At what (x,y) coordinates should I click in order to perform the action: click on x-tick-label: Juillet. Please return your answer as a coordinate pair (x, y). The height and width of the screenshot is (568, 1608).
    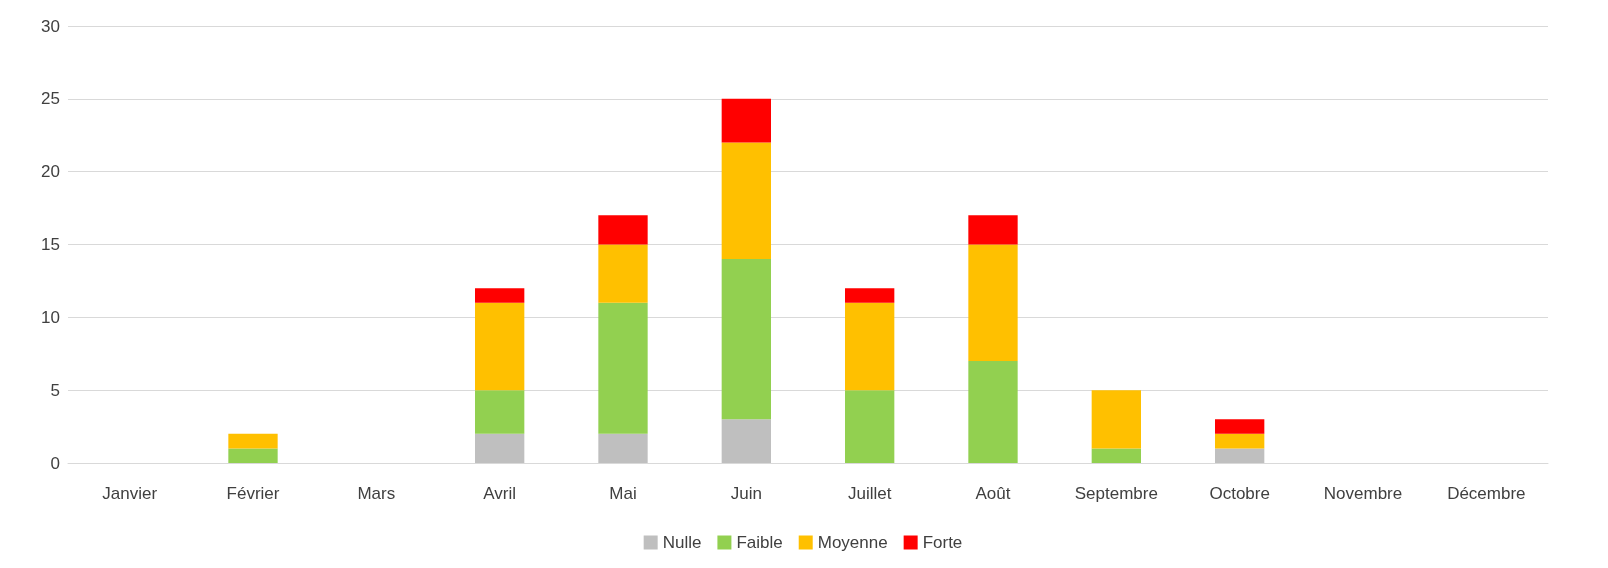
    Looking at the image, I should click on (869, 493).